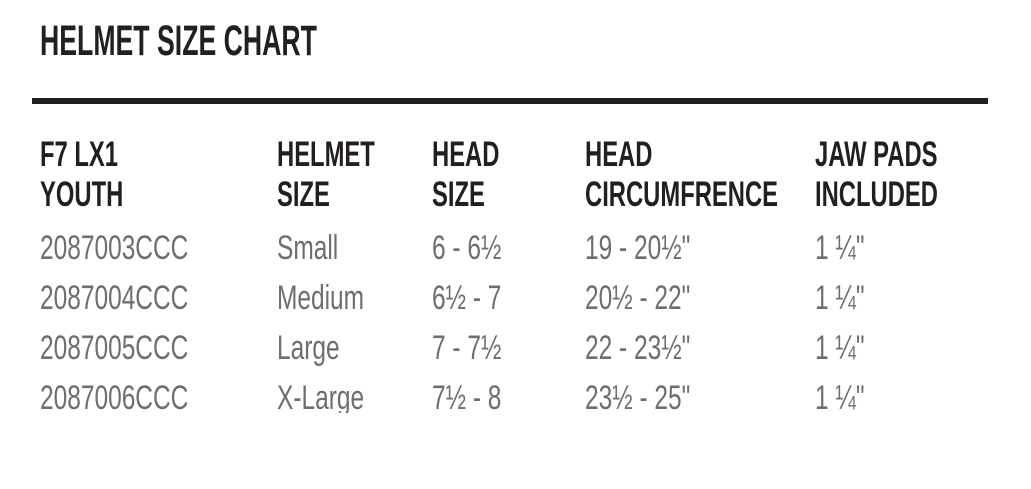 The image size is (1031, 489). I want to click on head-circumference-cell: 22 - 23½", so click(638, 348).